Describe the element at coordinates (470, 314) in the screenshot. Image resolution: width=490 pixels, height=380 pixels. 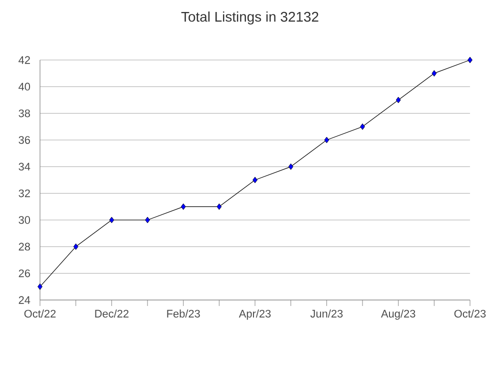
I see `x-tick-label: Oct/23` at that location.